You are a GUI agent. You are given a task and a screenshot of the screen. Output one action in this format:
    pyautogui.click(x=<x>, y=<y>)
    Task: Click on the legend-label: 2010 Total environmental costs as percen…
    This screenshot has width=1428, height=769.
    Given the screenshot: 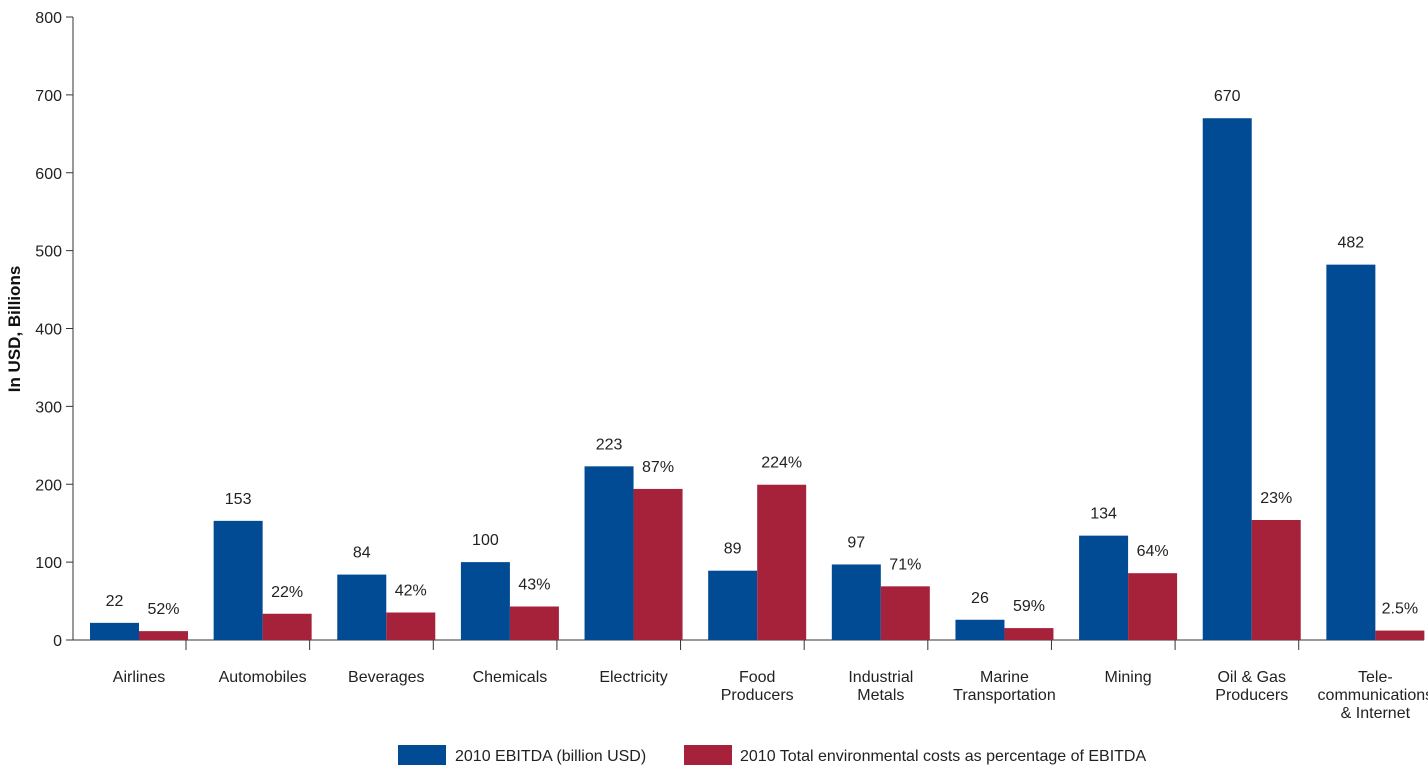 What is the action you would take?
    pyautogui.click(x=943, y=756)
    